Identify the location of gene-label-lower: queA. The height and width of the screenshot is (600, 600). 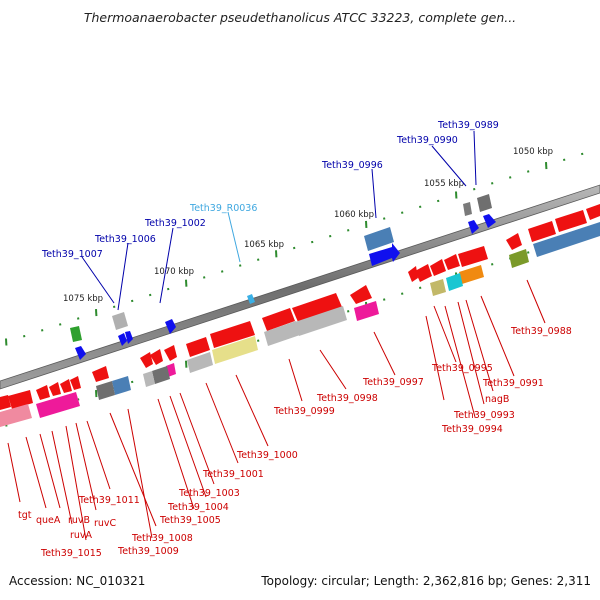
(48, 520).